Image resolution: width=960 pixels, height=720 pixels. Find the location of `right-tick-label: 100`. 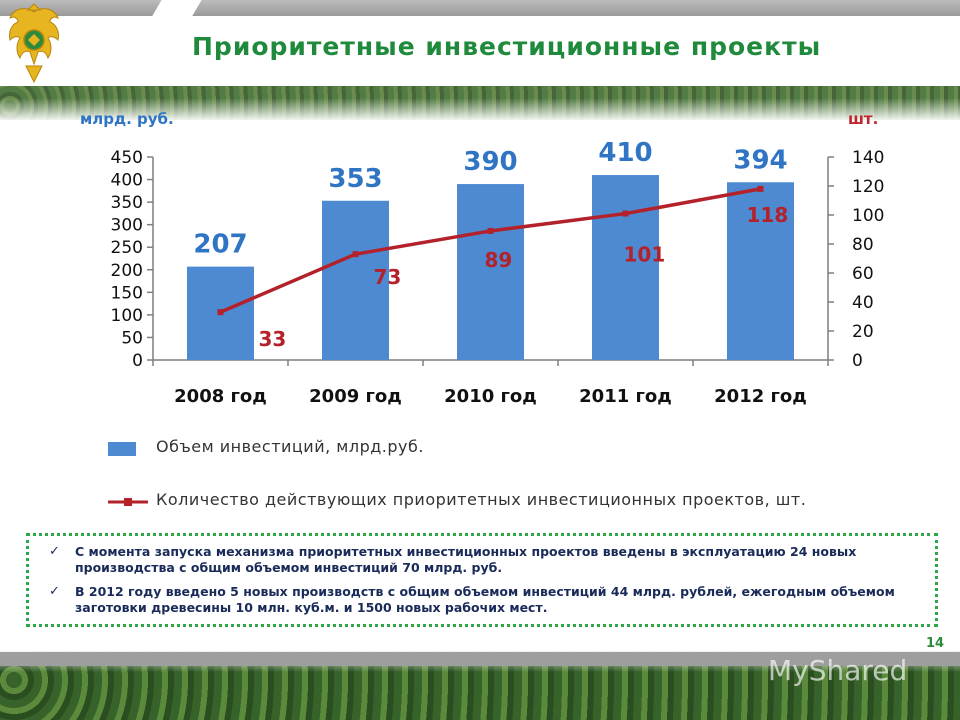

right-tick-label: 100 is located at coordinates (868, 216).